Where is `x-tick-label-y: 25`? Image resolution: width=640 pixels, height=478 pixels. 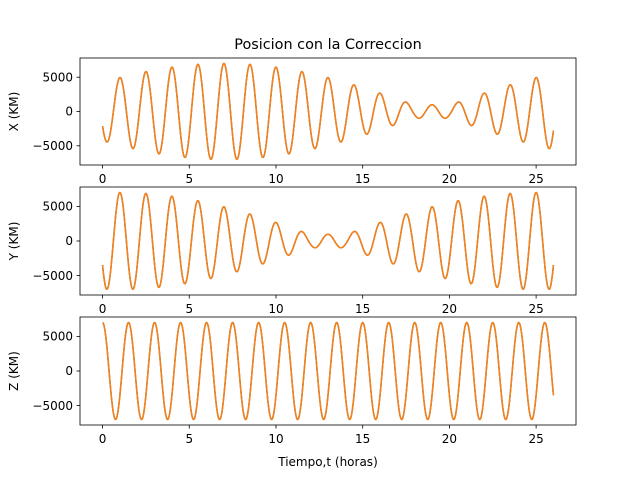 x-tick-label-y: 25 is located at coordinates (535, 309).